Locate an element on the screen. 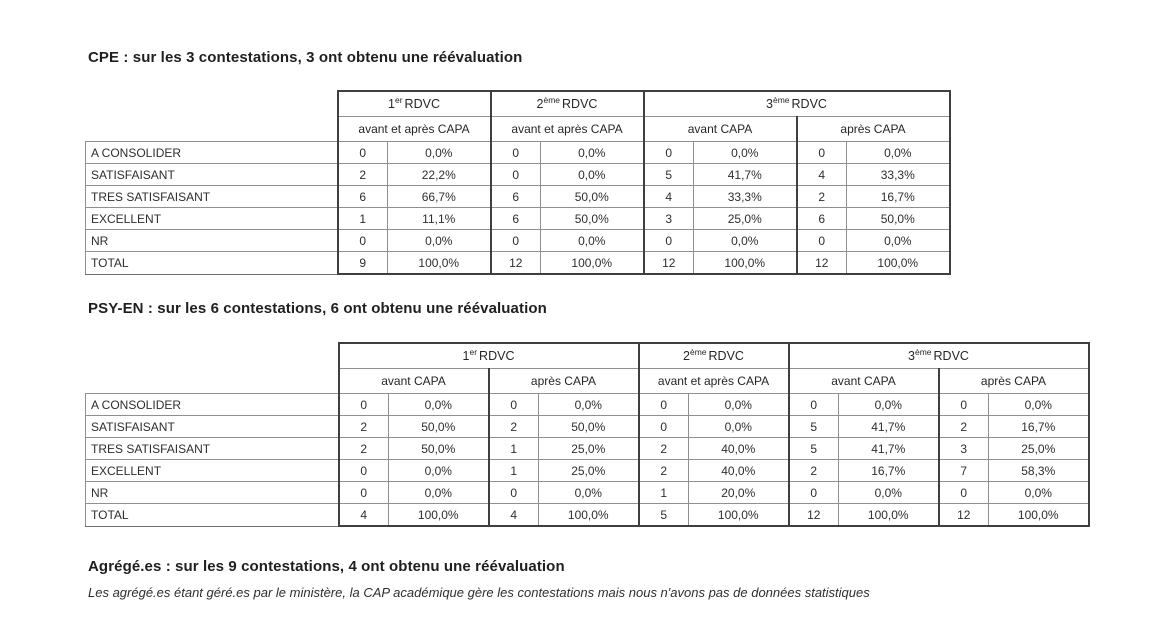 The width and height of the screenshot is (1170, 632). row-label: EXCELLENT is located at coordinates (212, 470).